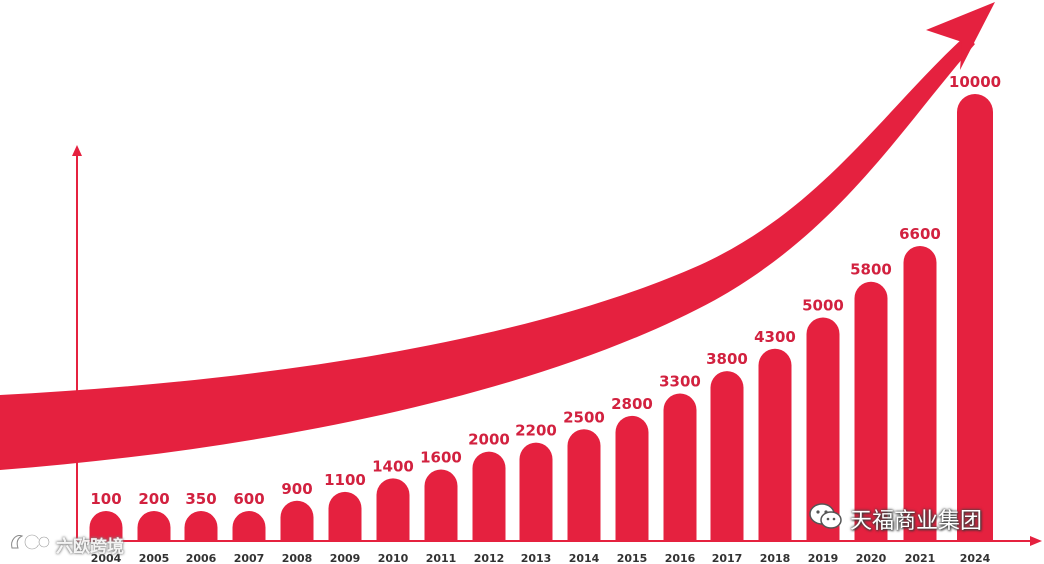  Describe the element at coordinates (584, 417) in the screenshot. I see `value-label-2014: 2500` at that location.